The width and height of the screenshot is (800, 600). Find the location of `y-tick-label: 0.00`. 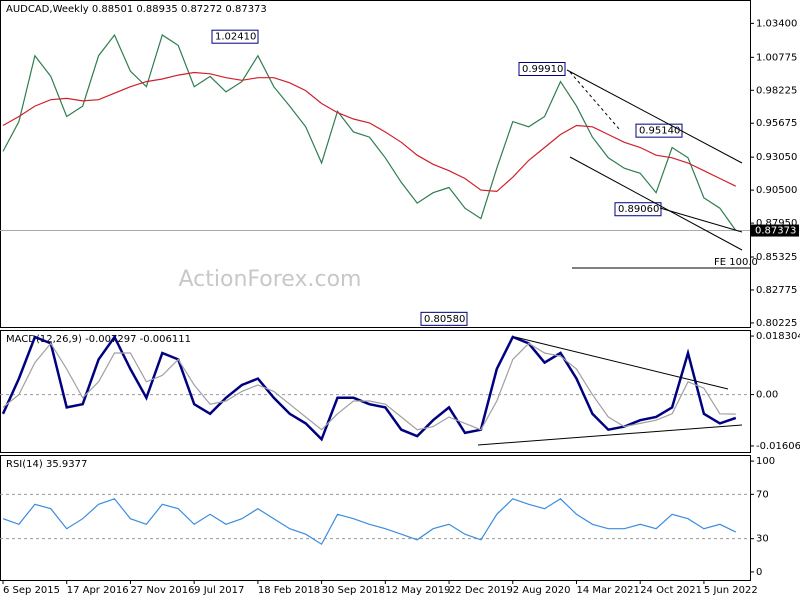

y-tick-label: 0.00 is located at coordinates (767, 395).